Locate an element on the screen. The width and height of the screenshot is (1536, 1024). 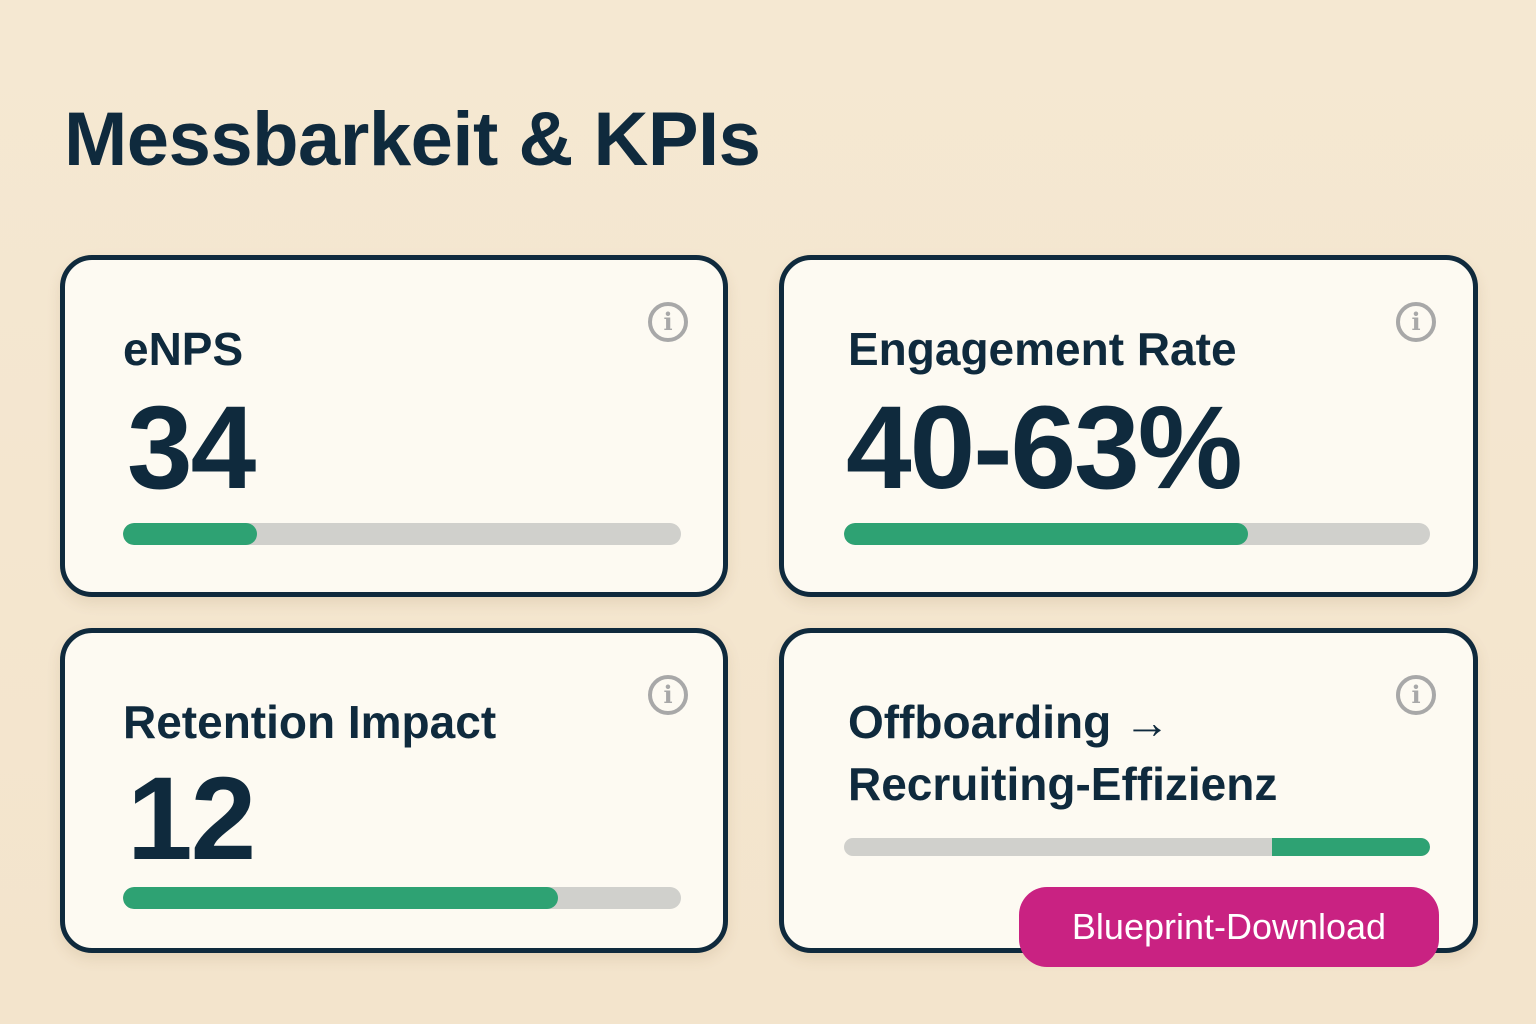
kpi-value: 40-63% is located at coordinates (1044, 448).